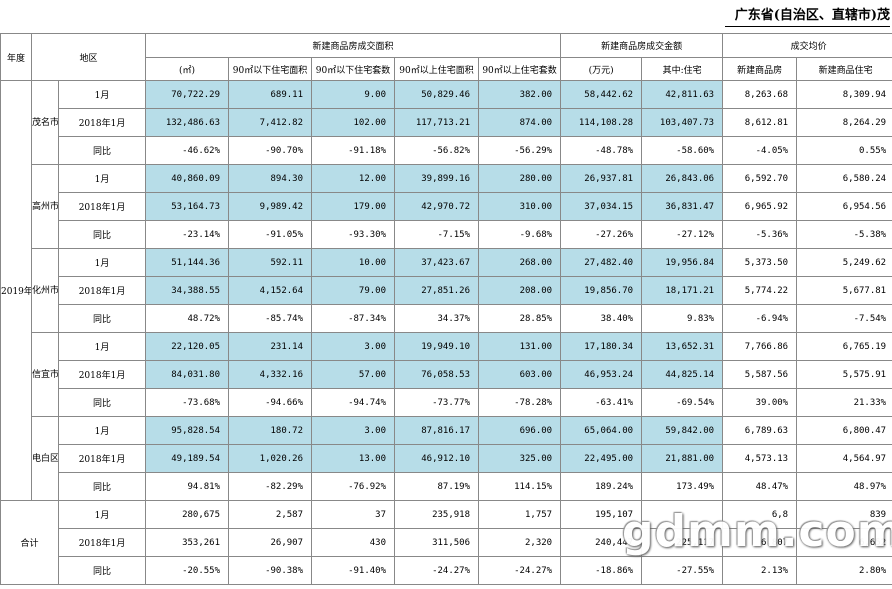  What do you see at coordinates (270, 346) in the screenshot?
I see `data-cell: 231.14` at bounding box center [270, 346].